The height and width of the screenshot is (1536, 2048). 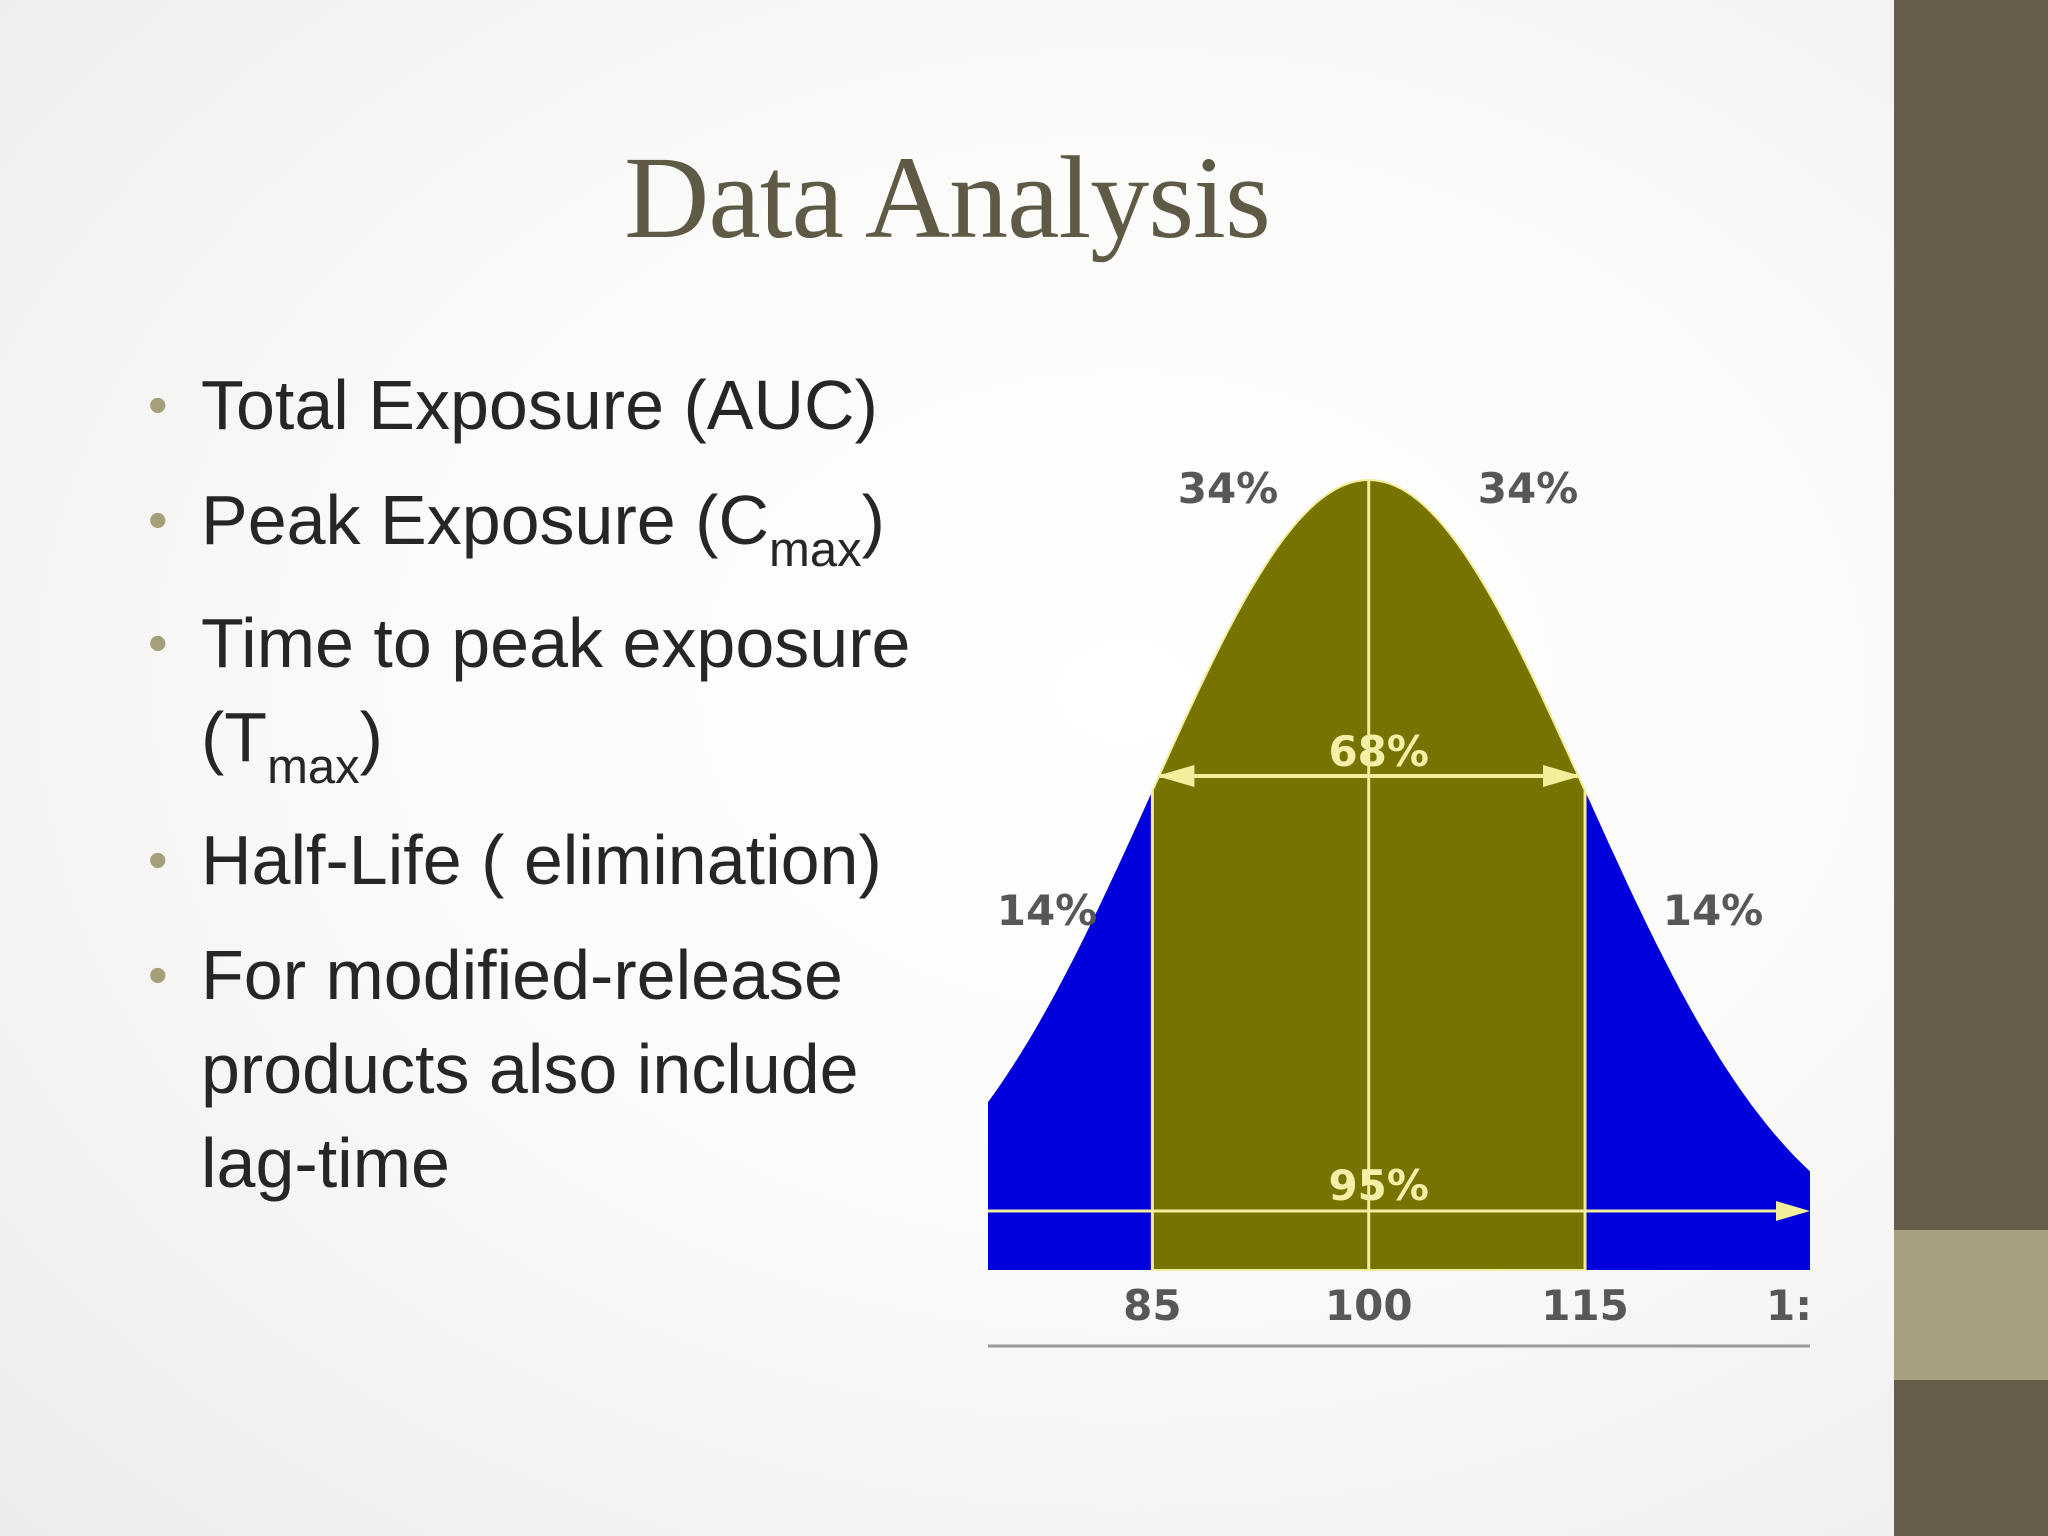 I want to click on bullet-text: Peak Exposure (C, so click(x=485, y=520).